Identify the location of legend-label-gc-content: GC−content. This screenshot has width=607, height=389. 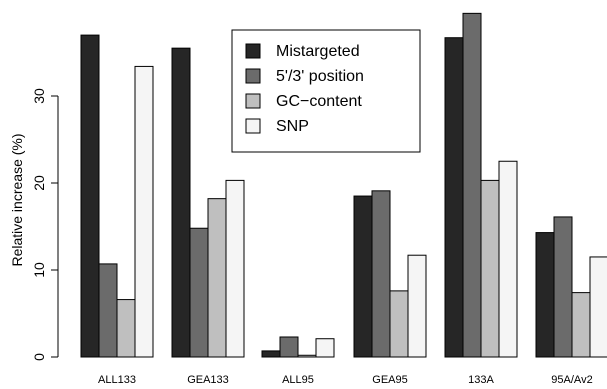
(319, 101).